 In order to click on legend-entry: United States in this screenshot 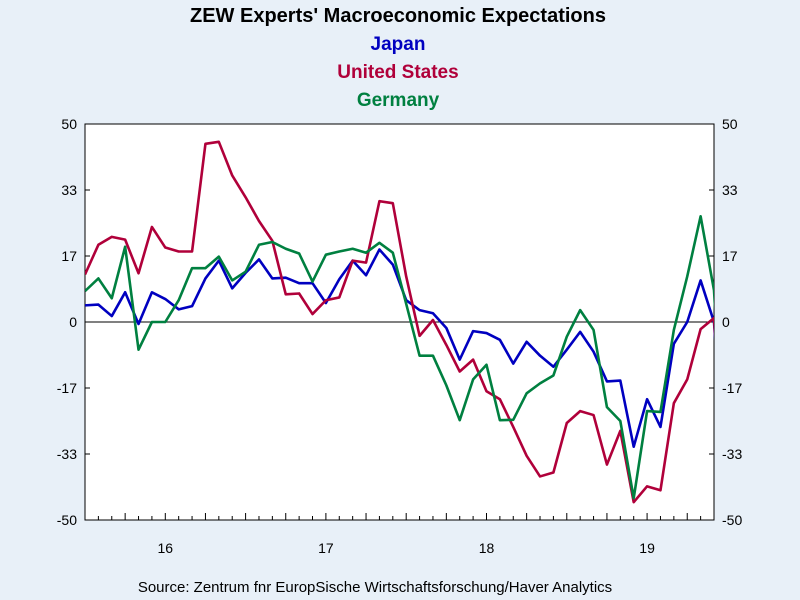, I will do `click(397, 72)`.